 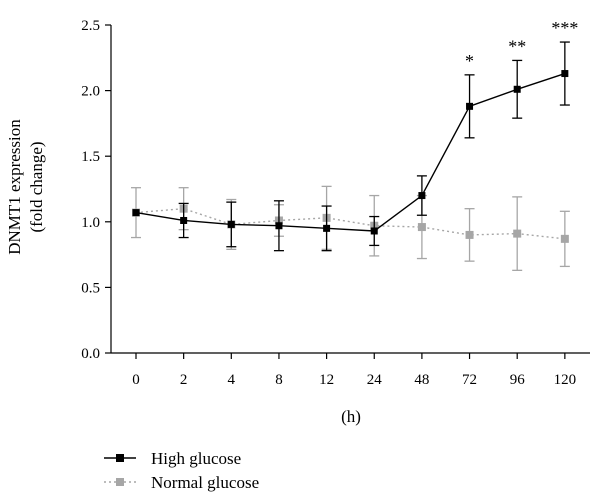 What do you see at coordinates (36, 186) in the screenshot?
I see `y-axis-title-line-2: (fold change)` at bounding box center [36, 186].